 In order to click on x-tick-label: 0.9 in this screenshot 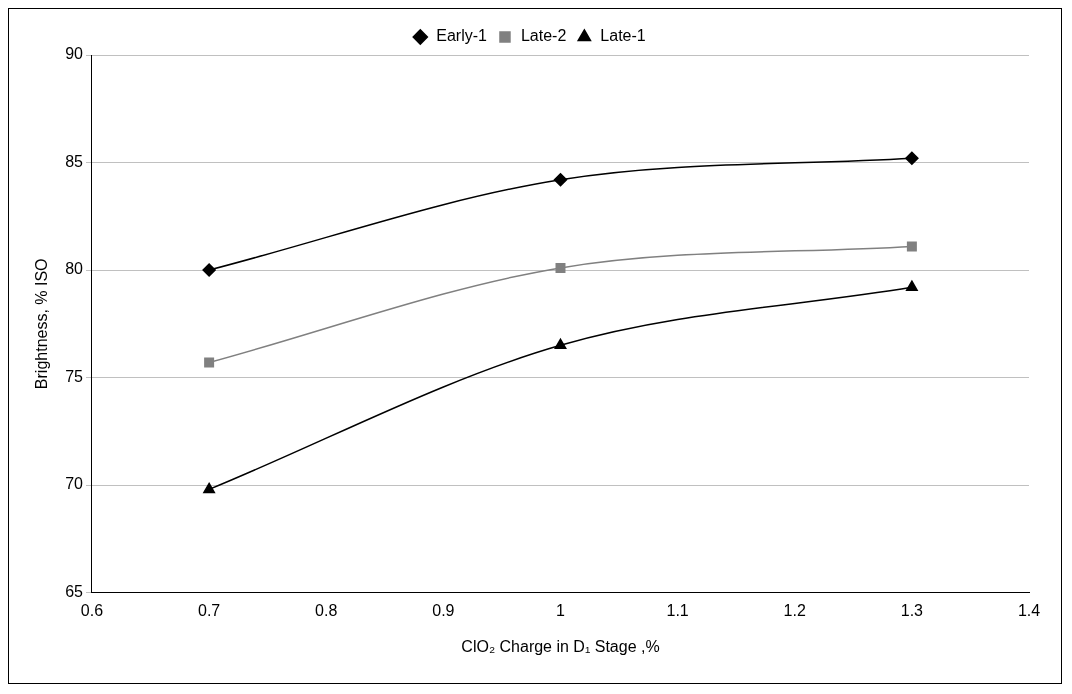, I will do `click(443, 610)`.